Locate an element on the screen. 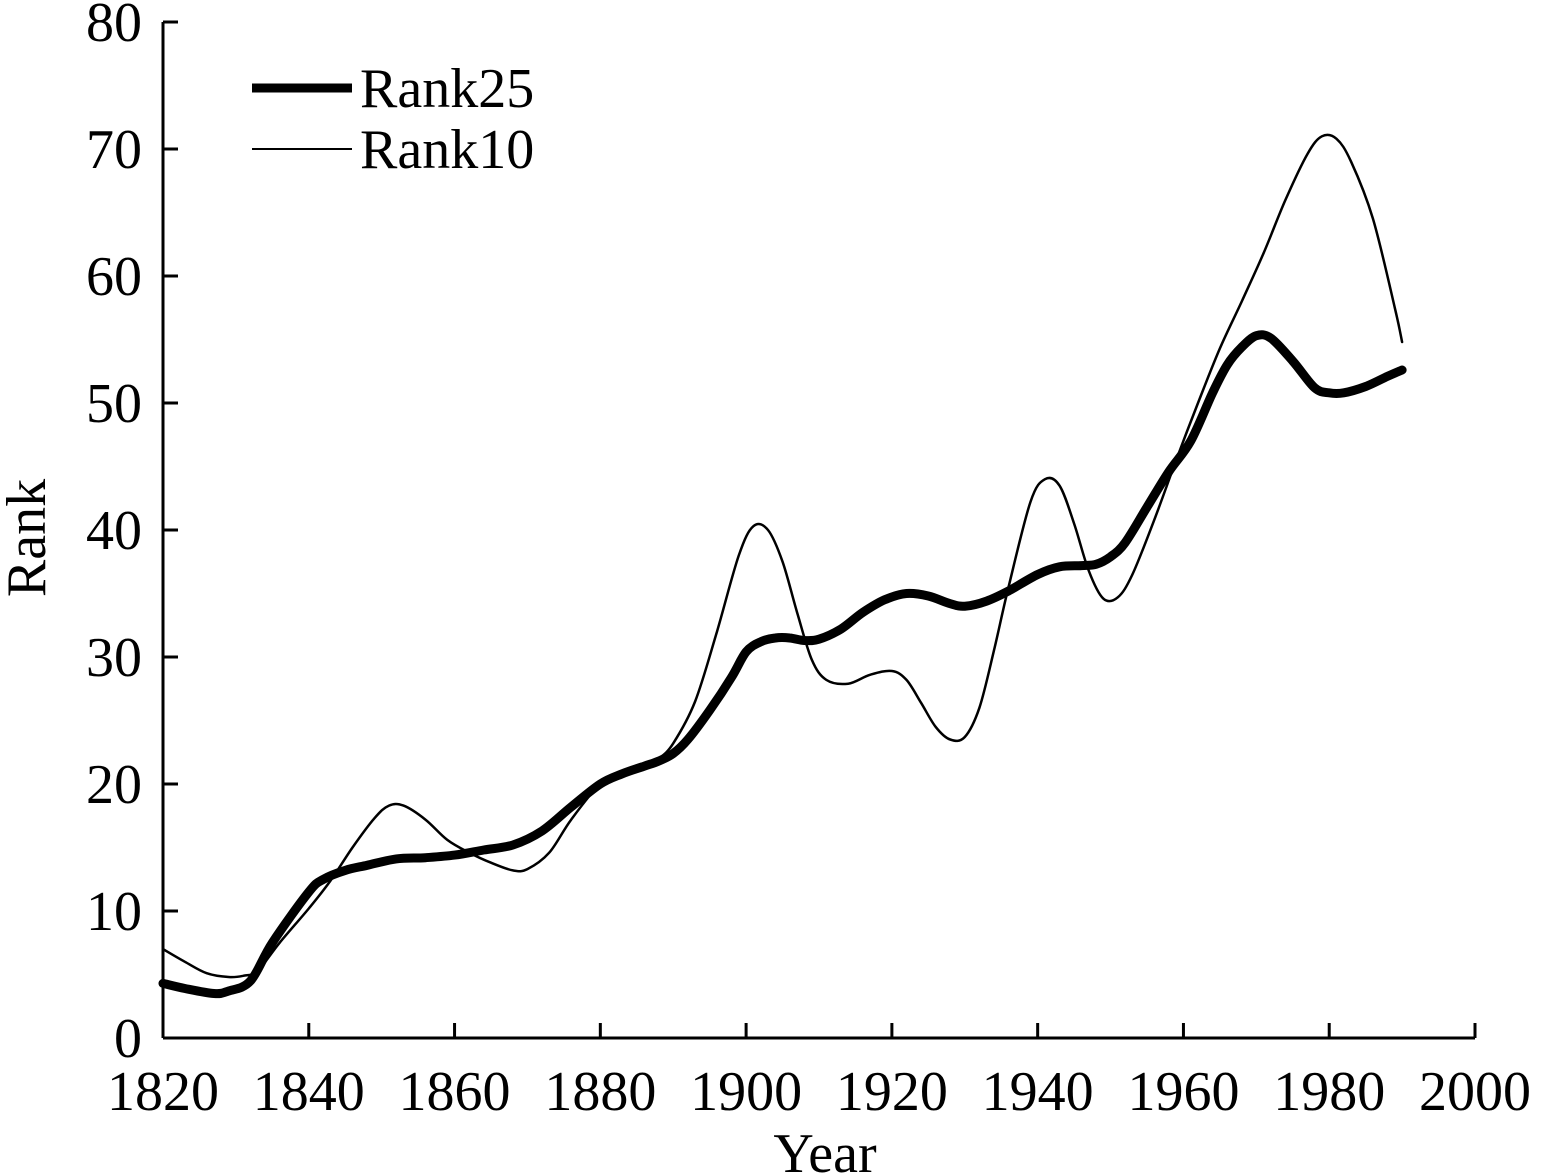 The height and width of the screenshot is (1175, 1552). y-tick-label: 80 is located at coordinates (114, 27).